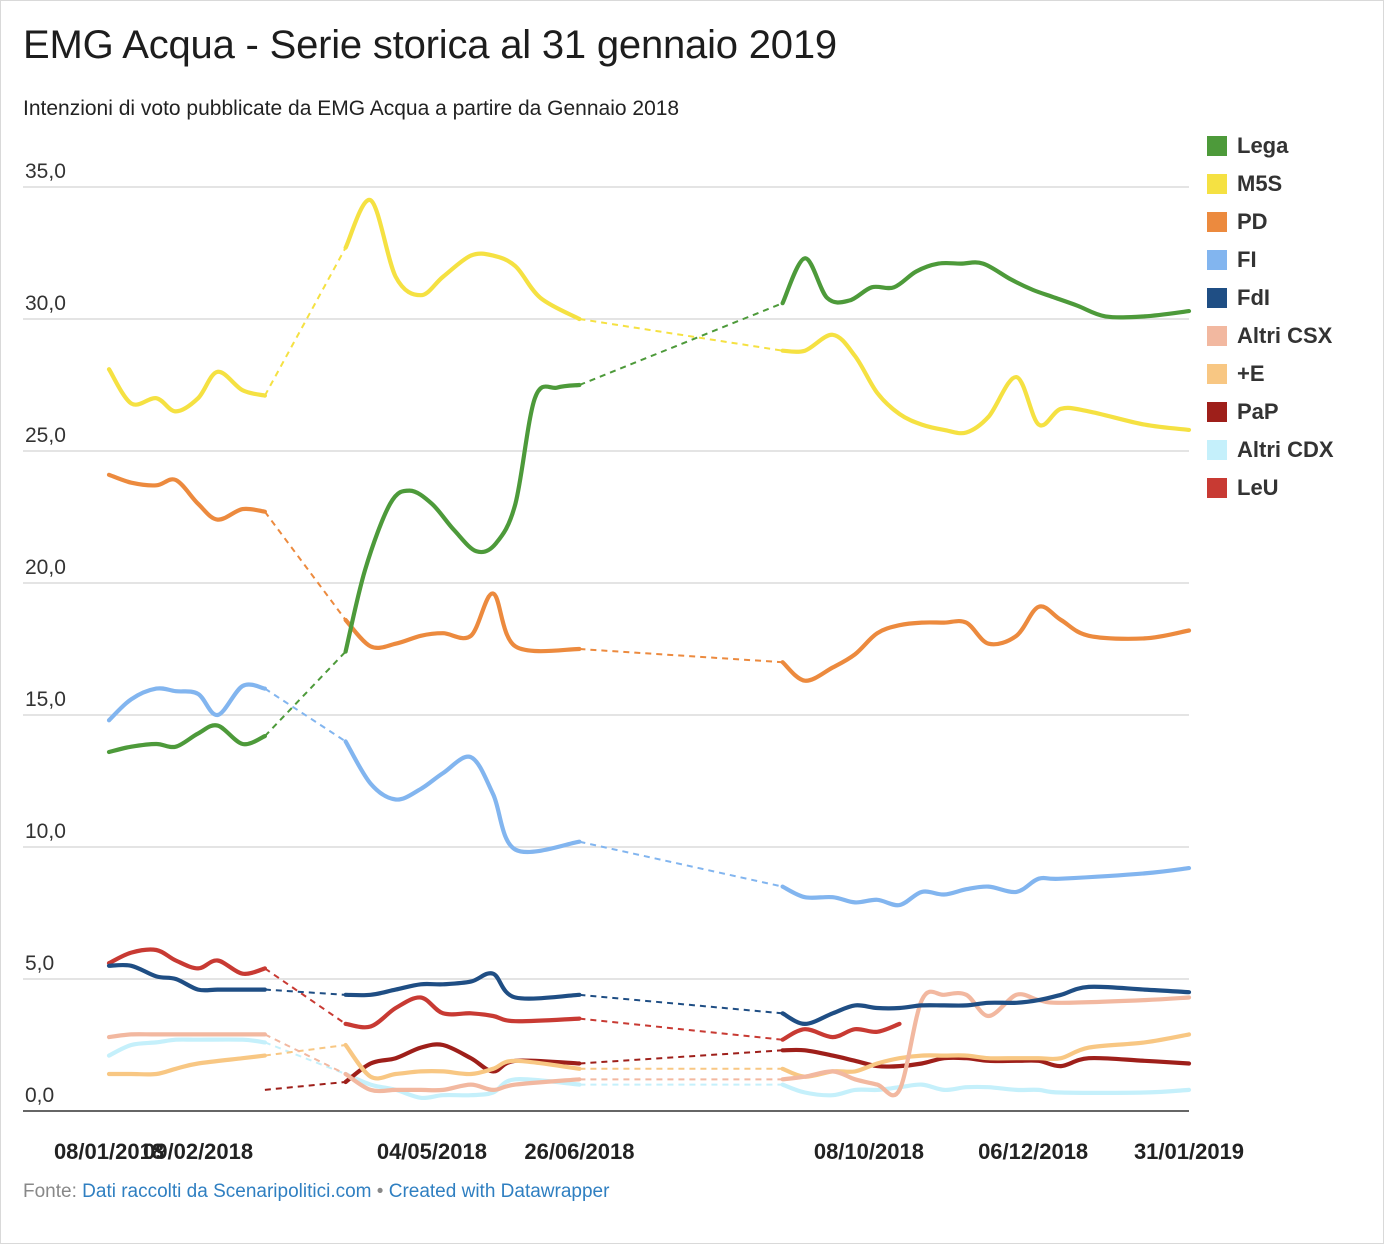  What do you see at coordinates (39, 963) in the screenshot?
I see `y-tick-label: 5,0` at bounding box center [39, 963].